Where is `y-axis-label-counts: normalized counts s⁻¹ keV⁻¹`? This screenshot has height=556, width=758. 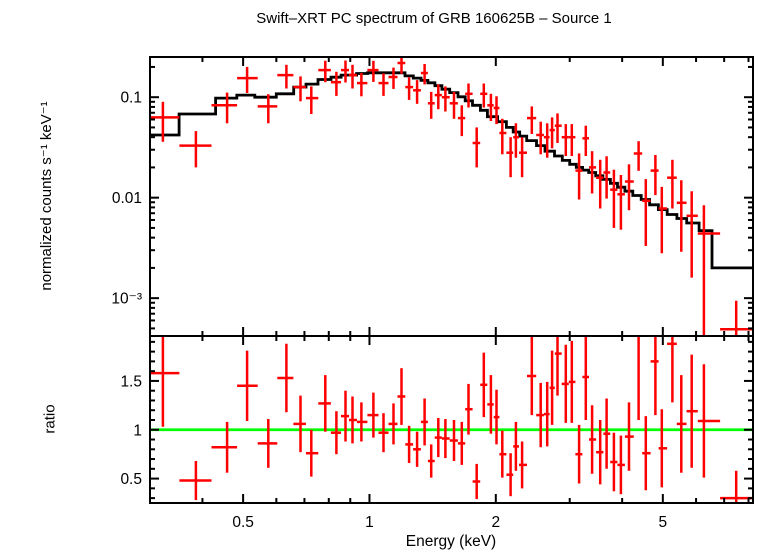 y-axis-label-counts: normalized counts s⁻¹ keV⁻¹ is located at coordinates (46, 196).